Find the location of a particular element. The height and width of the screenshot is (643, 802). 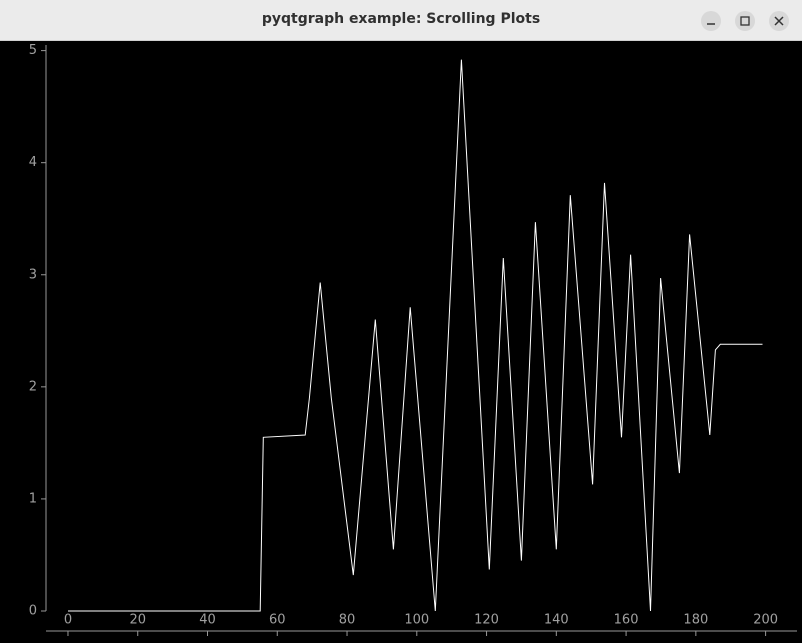

x-tick-label: 120 is located at coordinates (486, 620).